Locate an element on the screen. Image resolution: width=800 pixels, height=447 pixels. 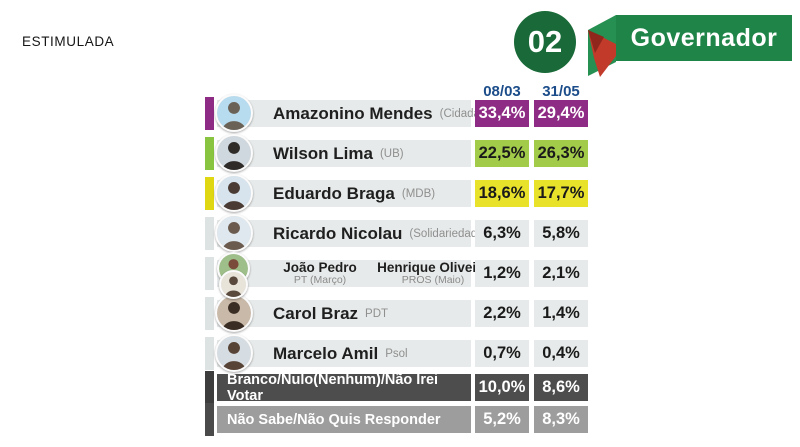
governor-ribbon: Governador is located at coordinates (691, 42).